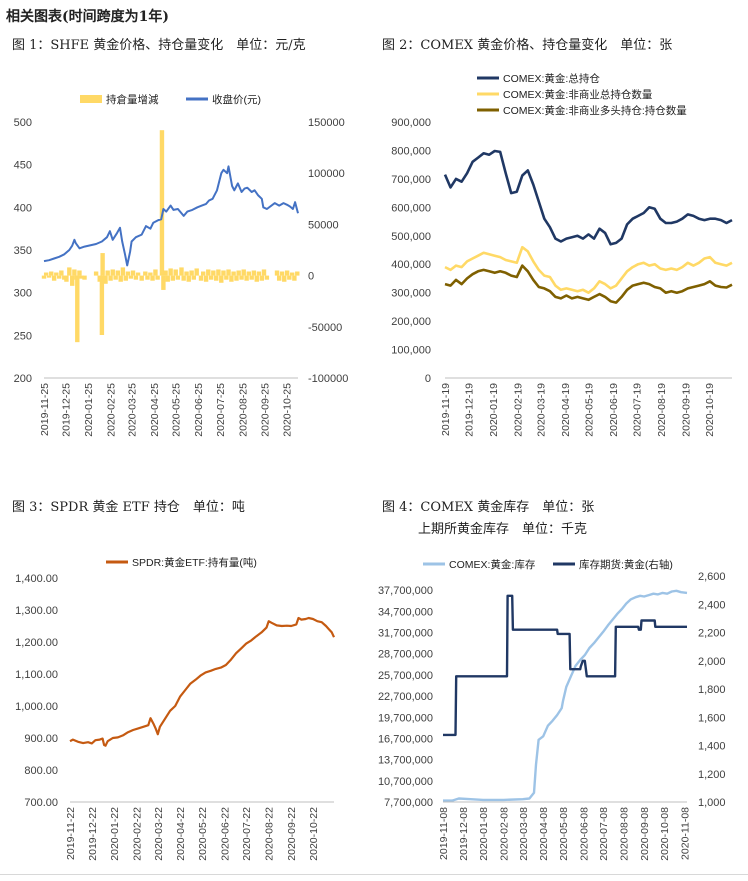 The height and width of the screenshot is (881, 748). What do you see at coordinates (328, 379) in the screenshot?
I see `chart-1-y-right-tick-label: -100000` at bounding box center [328, 379].